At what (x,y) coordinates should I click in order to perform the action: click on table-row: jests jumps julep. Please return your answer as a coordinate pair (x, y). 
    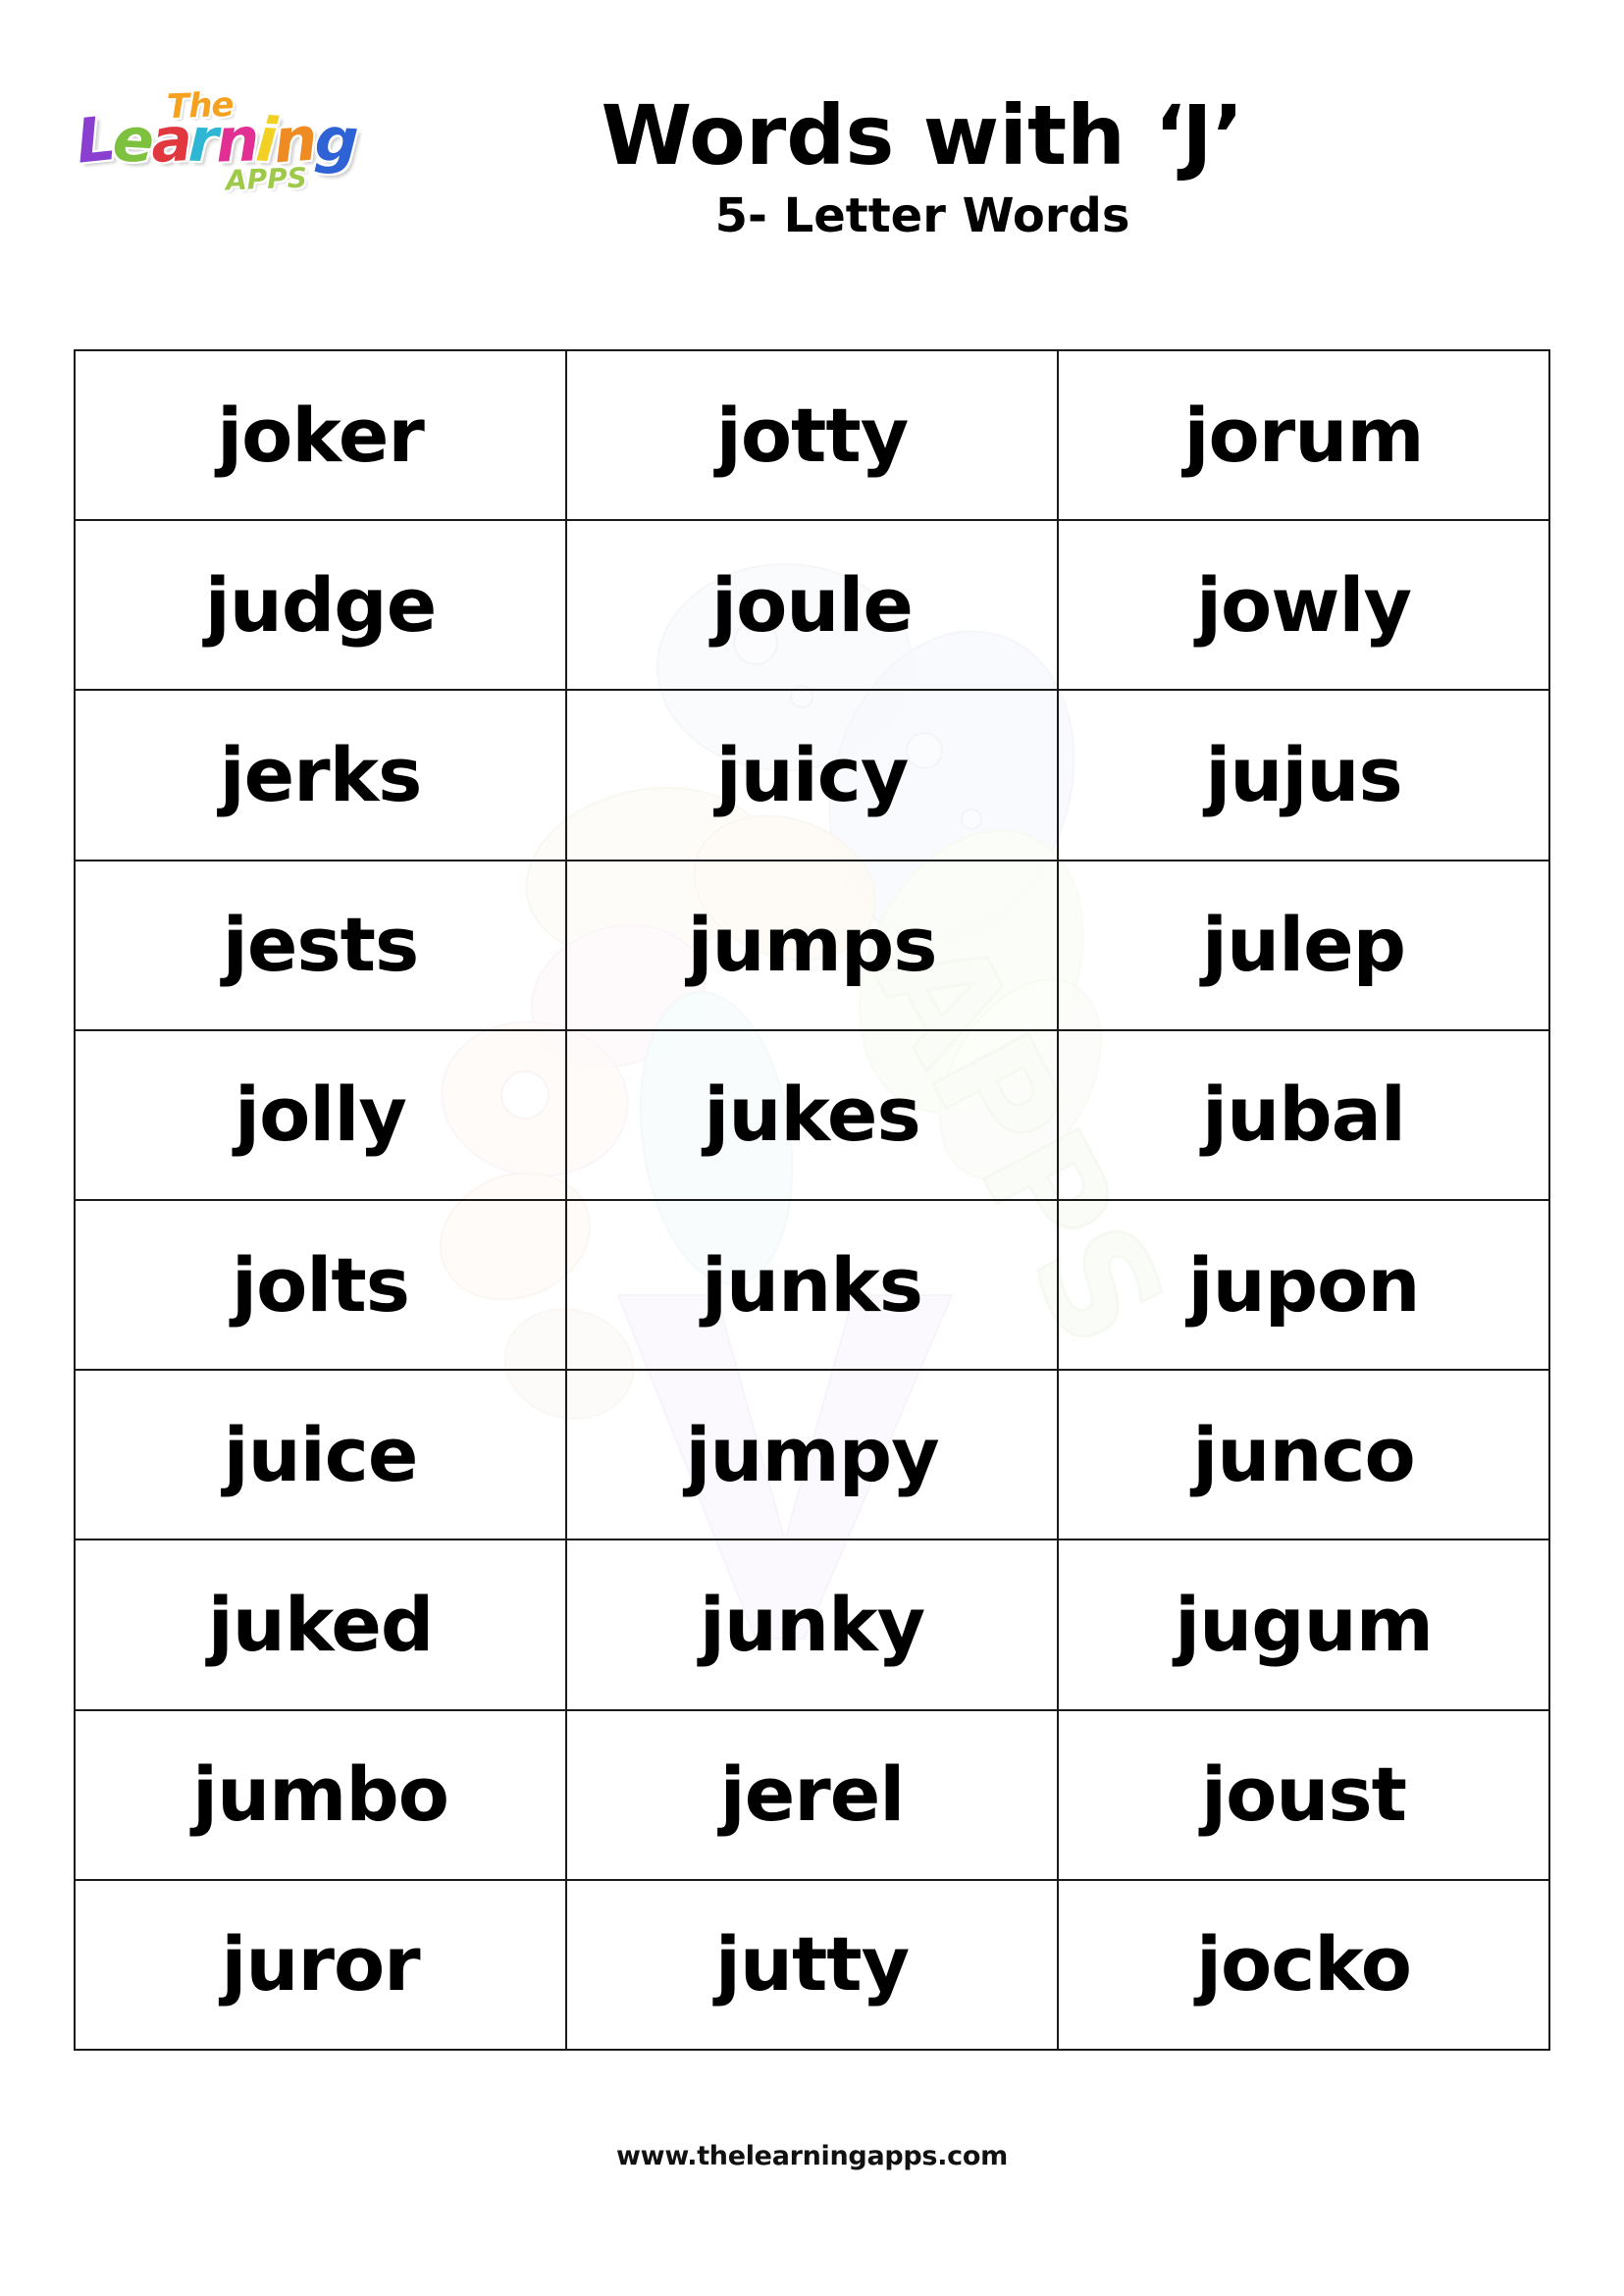
    Looking at the image, I should click on (812, 945).